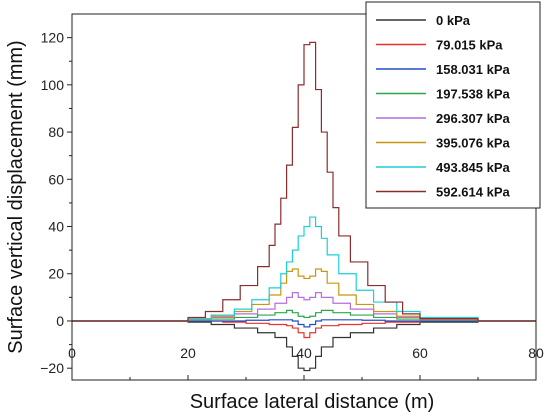  I want to click on legend-label: 0 kPa, so click(453, 20).